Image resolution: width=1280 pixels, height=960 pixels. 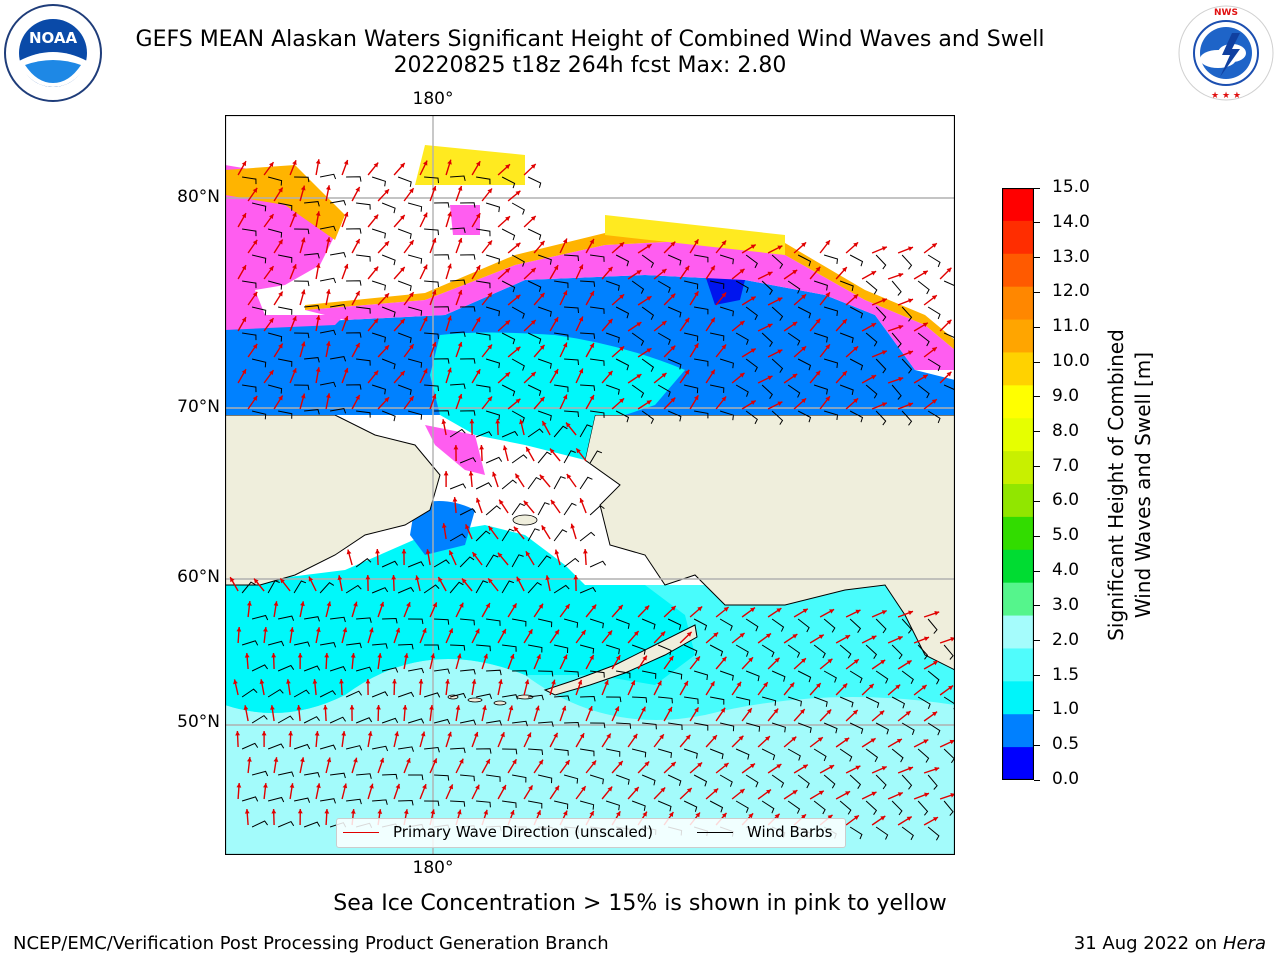 I want to click on colorbar-swatch, so click(x=1018, y=303).